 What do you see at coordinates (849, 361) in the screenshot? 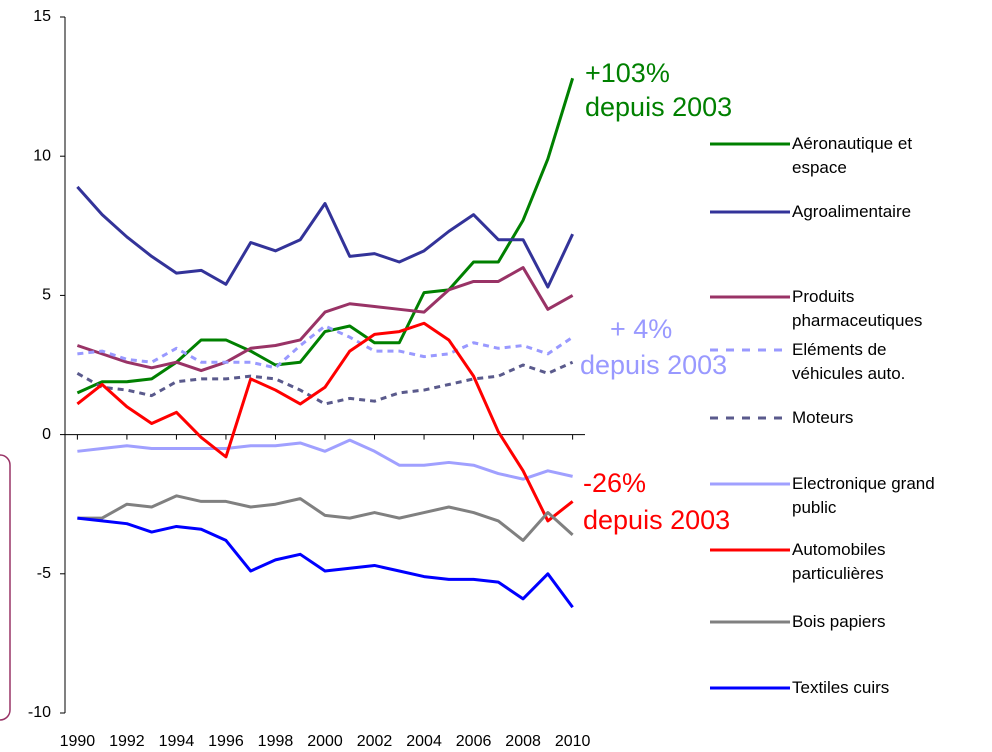
I see `legend-label: Eléments de véhicules auto.` at bounding box center [849, 361].